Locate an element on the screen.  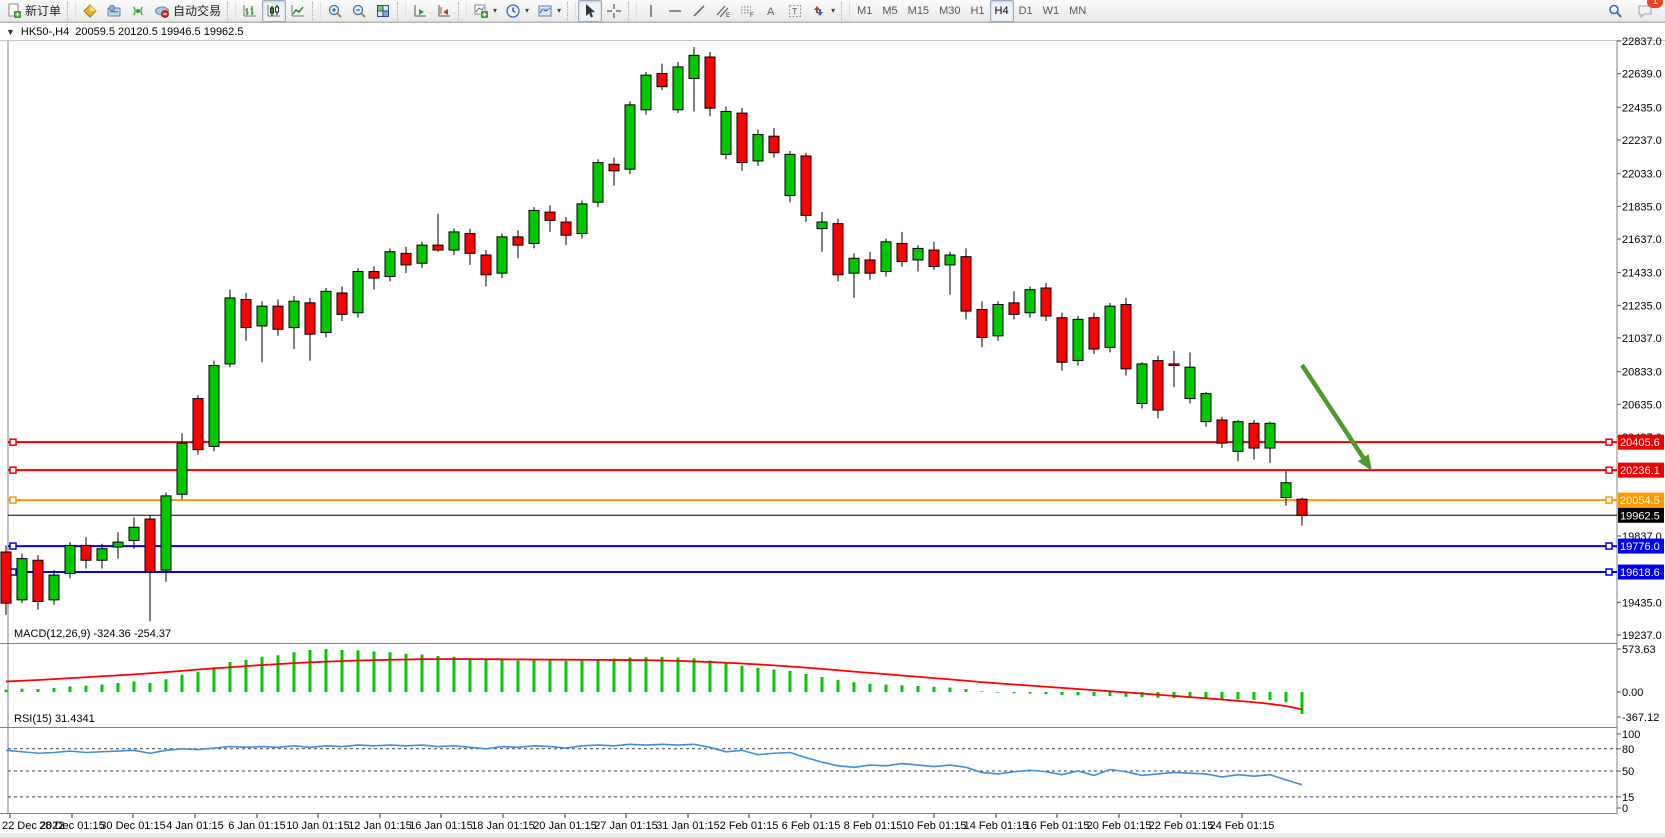
price-axis-label: 19237.0 is located at coordinates (1642, 636).